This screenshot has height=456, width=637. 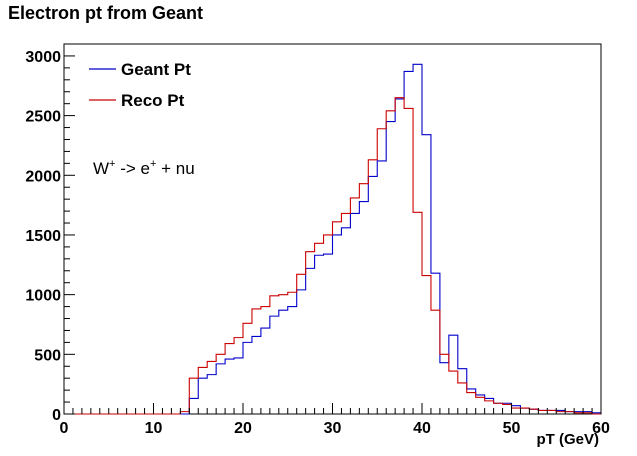 I want to click on x-axis-label: pT (GeV), so click(x=568, y=439).